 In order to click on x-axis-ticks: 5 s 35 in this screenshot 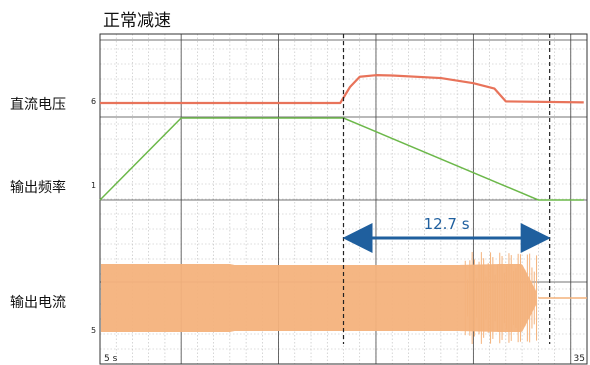, I will do `click(344, 359)`.